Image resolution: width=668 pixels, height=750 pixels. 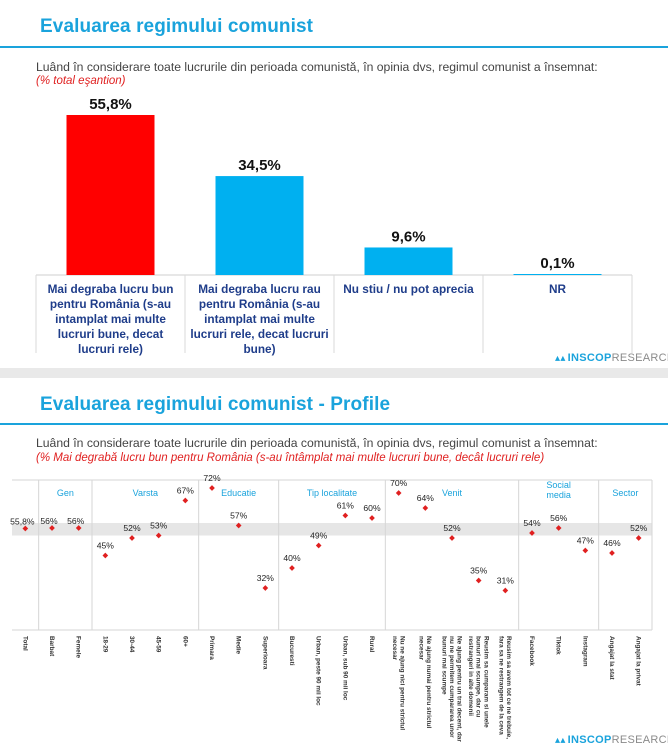 What do you see at coordinates (186, 491) in the screenshot?
I see `point-value-label: 67%` at bounding box center [186, 491].